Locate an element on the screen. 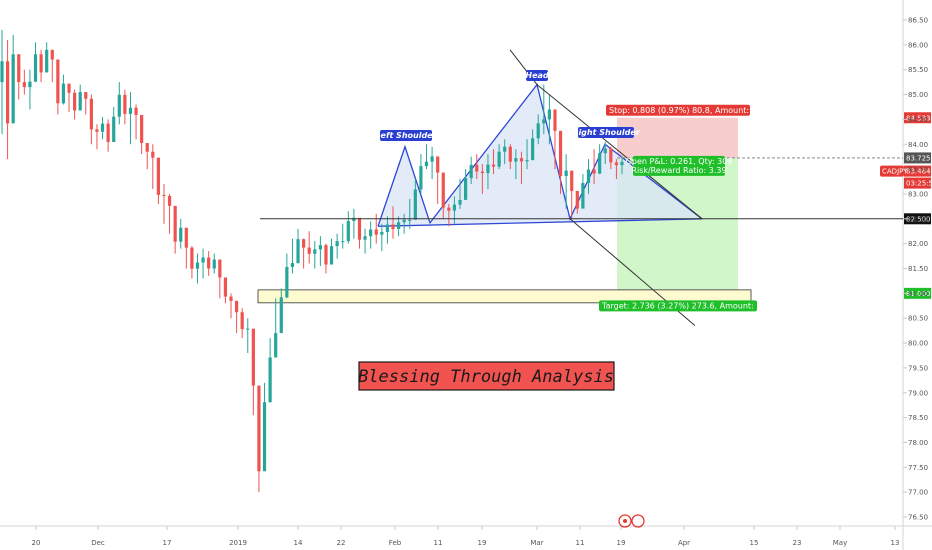 Image resolution: width=932 pixels, height=550 pixels. last-price-tag: 83.464 is located at coordinates (918, 172).